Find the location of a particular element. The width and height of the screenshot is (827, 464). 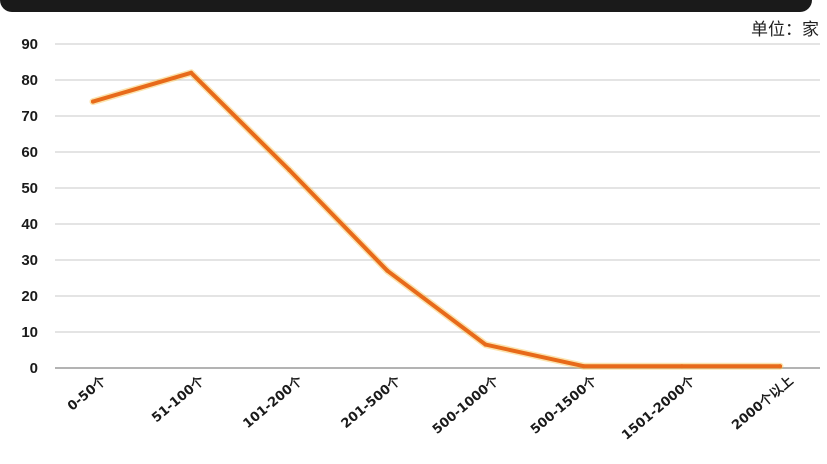

x-tick-label: 51-100个 is located at coordinates (179, 399).